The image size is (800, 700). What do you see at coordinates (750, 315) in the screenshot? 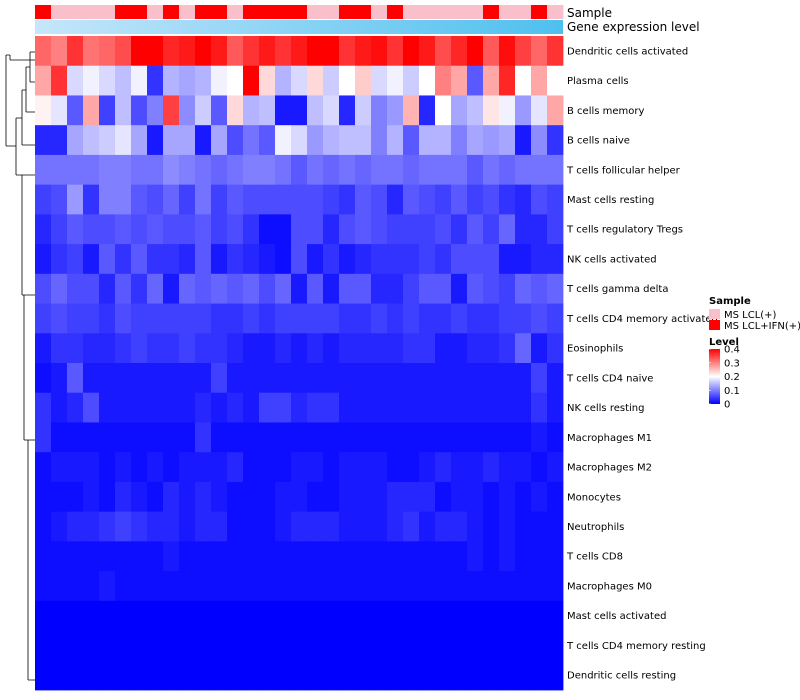
I see `legend-label-lcl: MS LCL(+)` at bounding box center [750, 315].